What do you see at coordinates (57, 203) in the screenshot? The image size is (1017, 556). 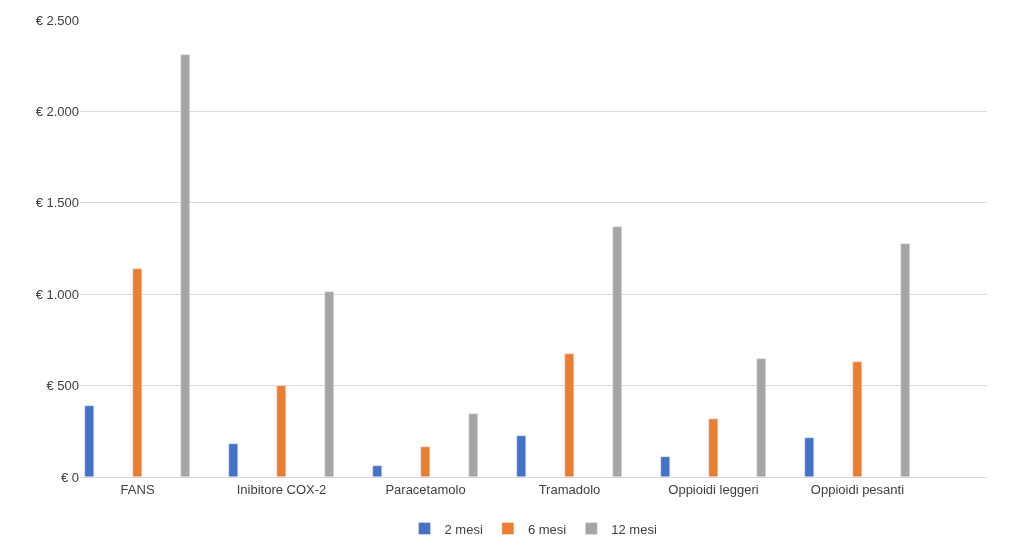 I see `y-tick-label: € 1.500` at bounding box center [57, 203].